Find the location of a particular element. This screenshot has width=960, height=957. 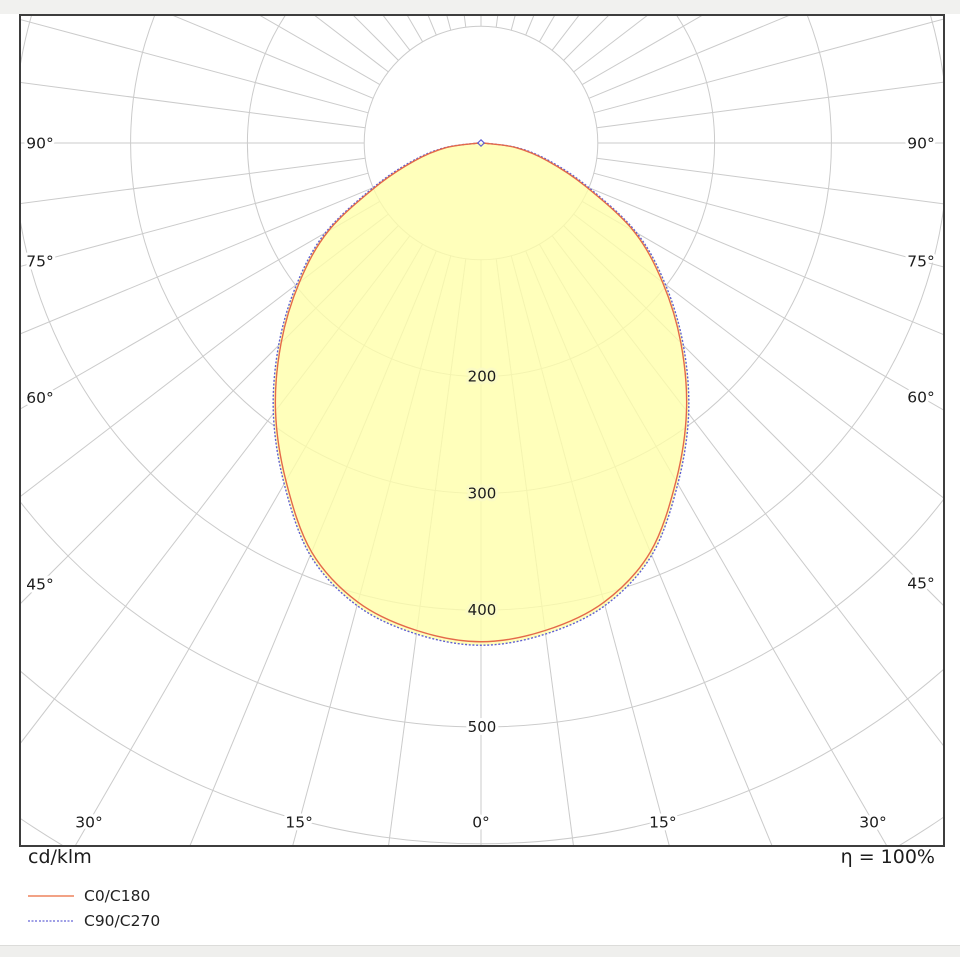

grid-radial-line-307.5 is located at coordinates (205, 355).